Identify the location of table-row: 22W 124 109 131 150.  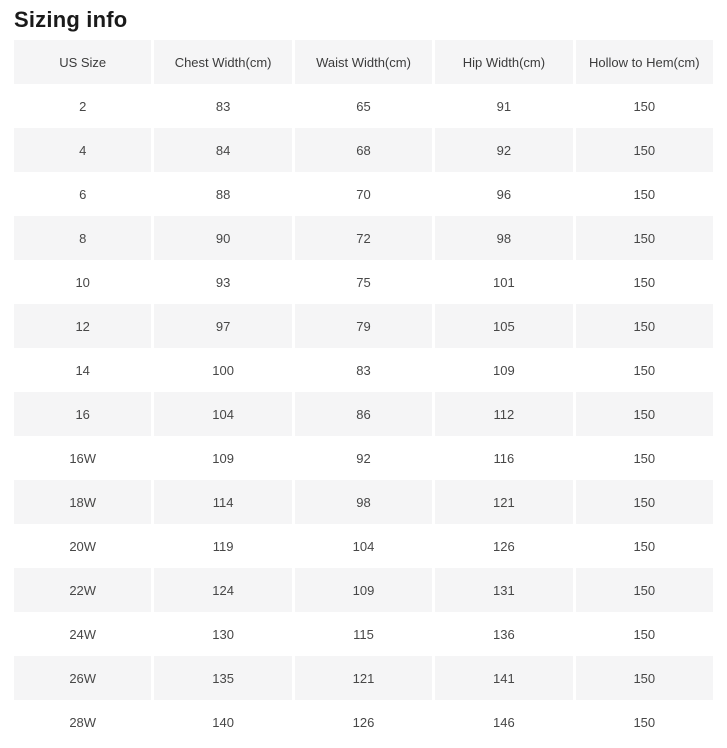
(363, 590).